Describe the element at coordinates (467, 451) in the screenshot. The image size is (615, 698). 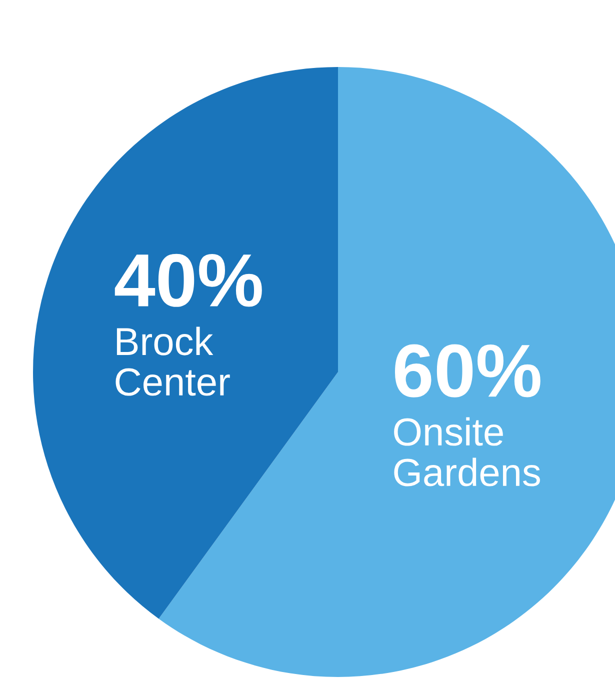
I see `slice-label: Onsite Gardens` at that location.